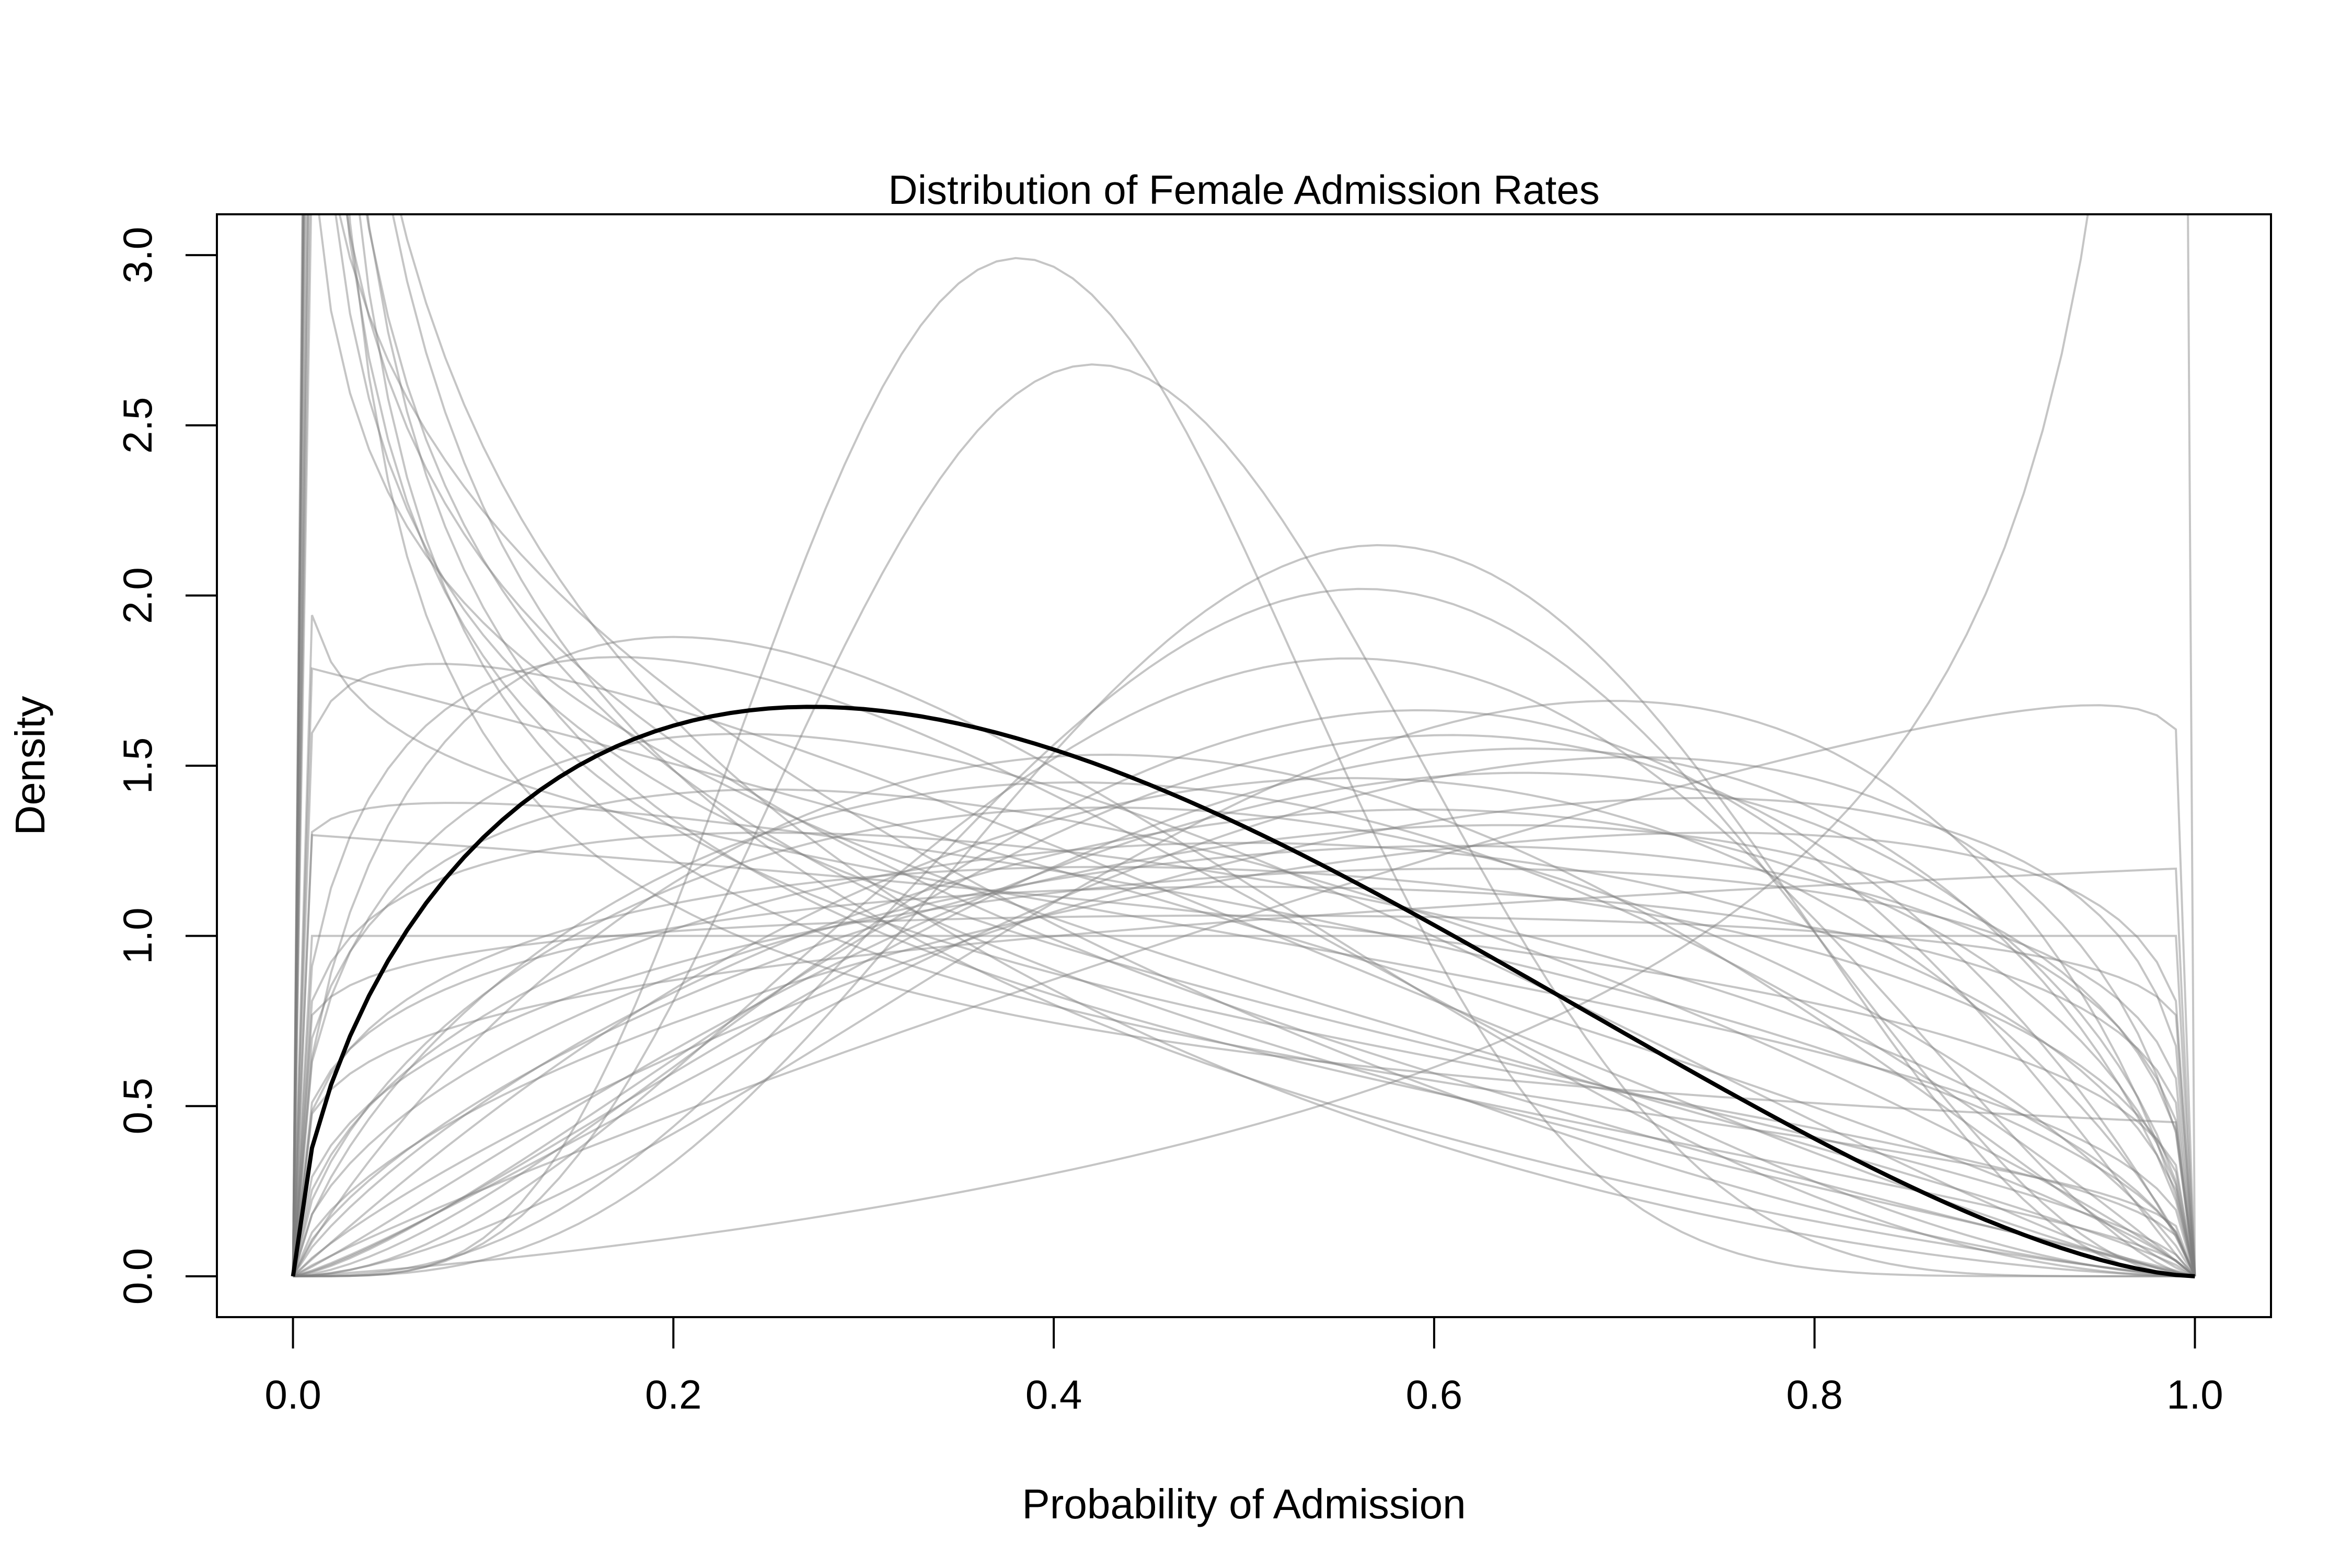 This screenshot has width=2352, height=1568. What do you see at coordinates (1244, 1504) in the screenshot?
I see `x-axis-label: Probability of Admission` at bounding box center [1244, 1504].